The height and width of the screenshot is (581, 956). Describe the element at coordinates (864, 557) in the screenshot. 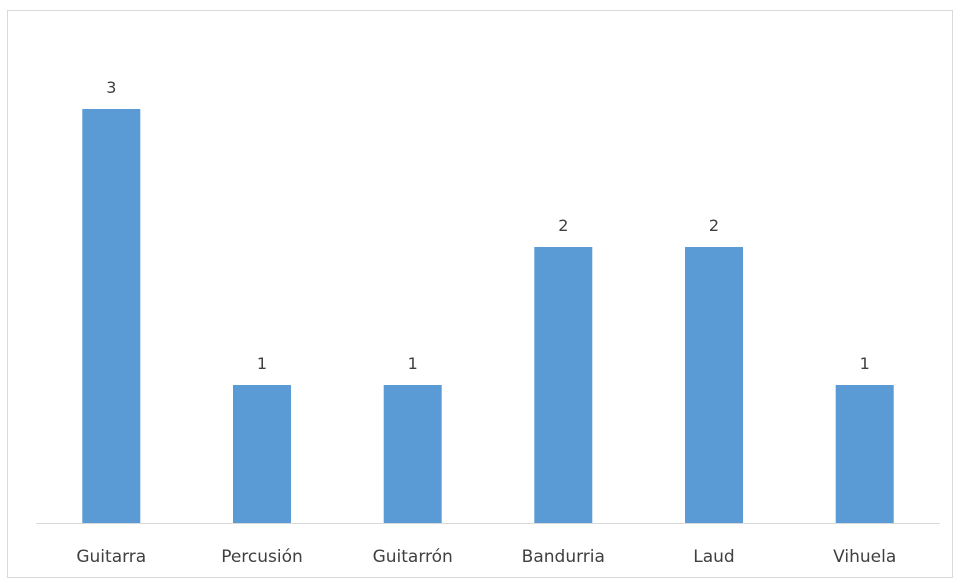

I see `category-label-vihuela: Vihuela` at that location.